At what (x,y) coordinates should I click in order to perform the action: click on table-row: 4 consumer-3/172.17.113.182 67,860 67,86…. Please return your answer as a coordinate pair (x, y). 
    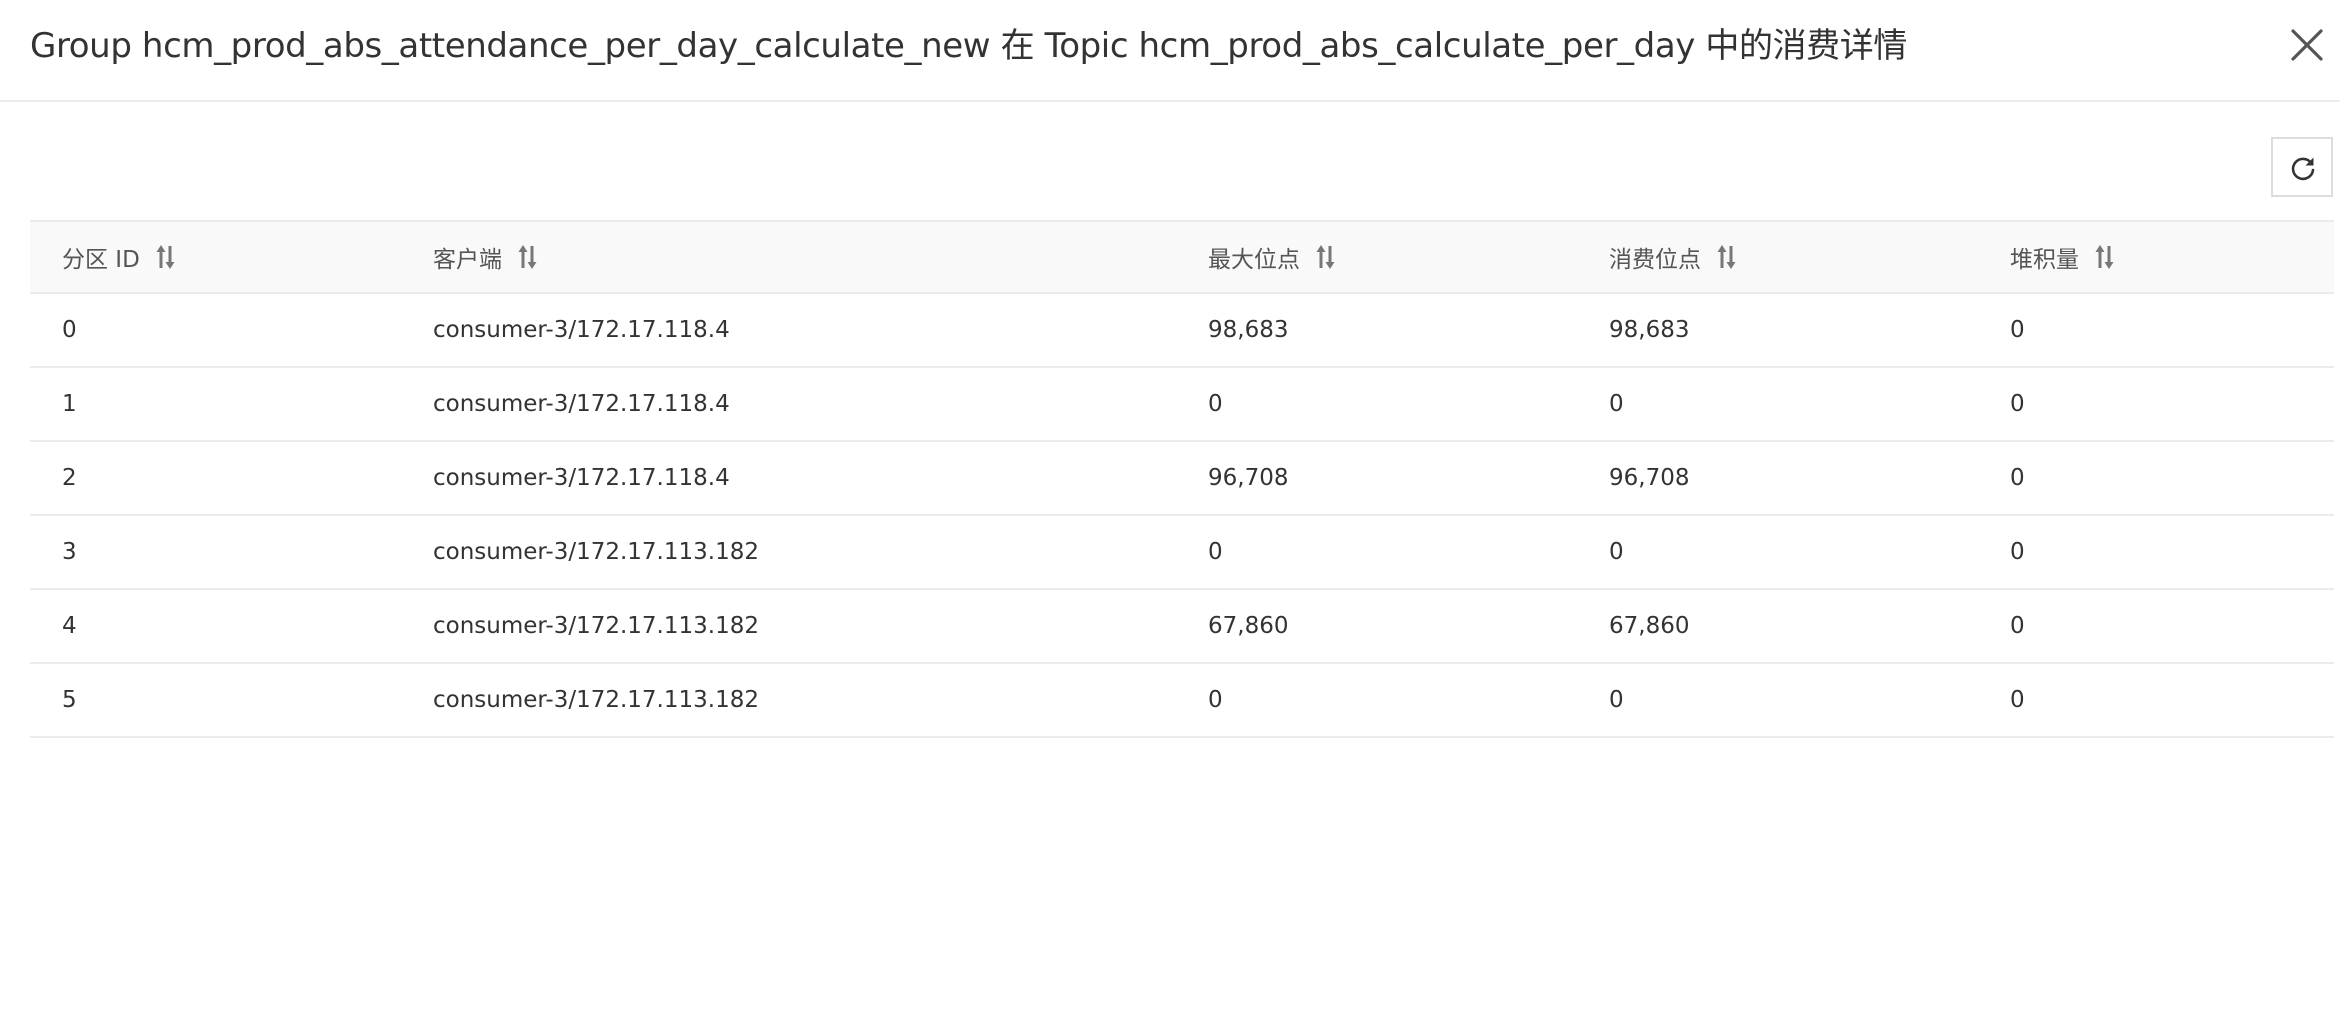
    Looking at the image, I should click on (1182, 627).